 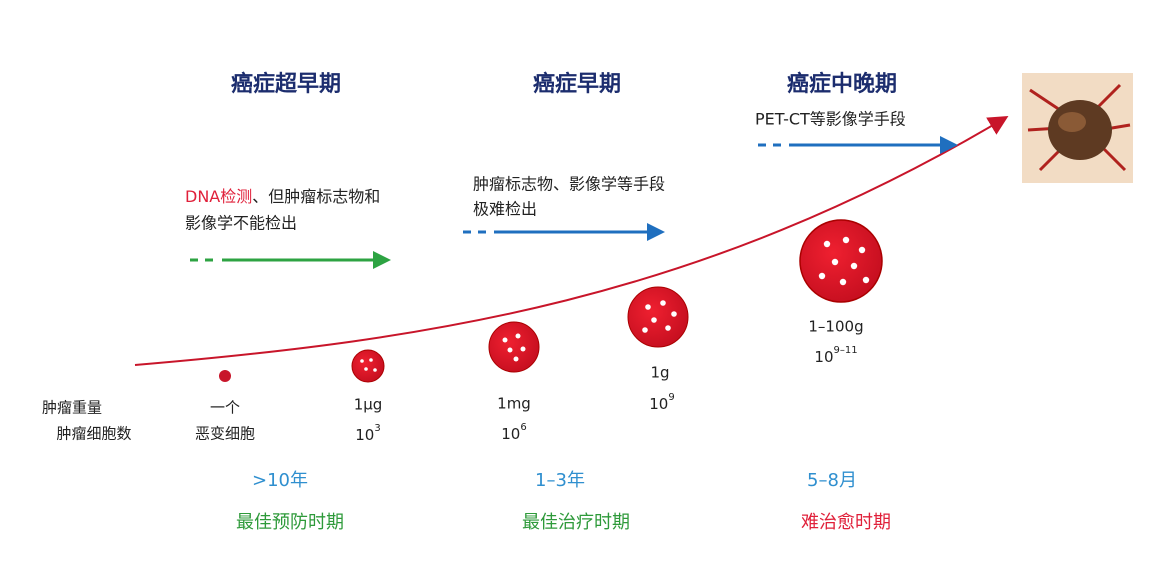 What do you see at coordinates (842, 84) in the screenshot?
I see `stage-title: 癌症中晚期` at bounding box center [842, 84].